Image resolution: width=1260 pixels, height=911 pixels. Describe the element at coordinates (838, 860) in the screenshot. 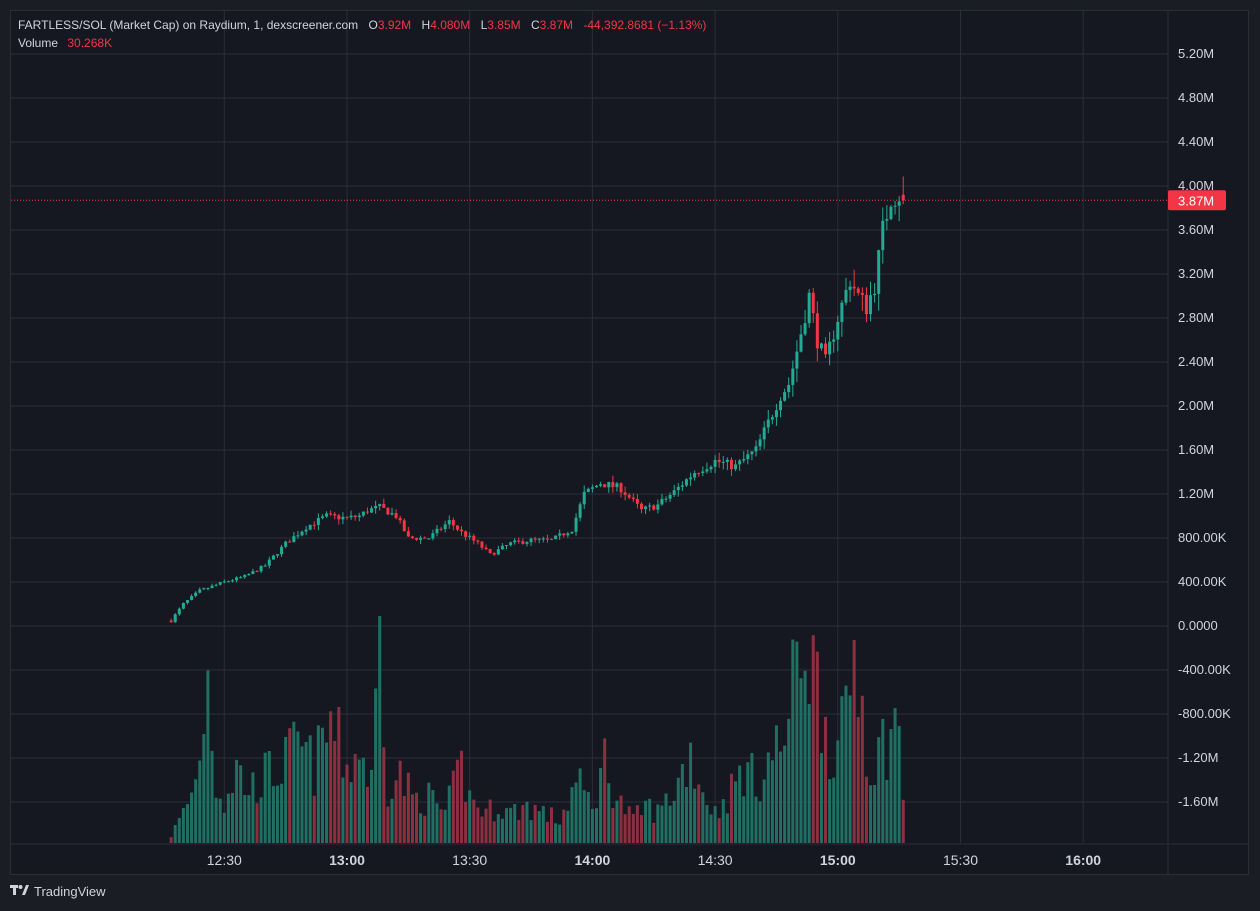

I see `time-tick-label: 15:00` at that location.